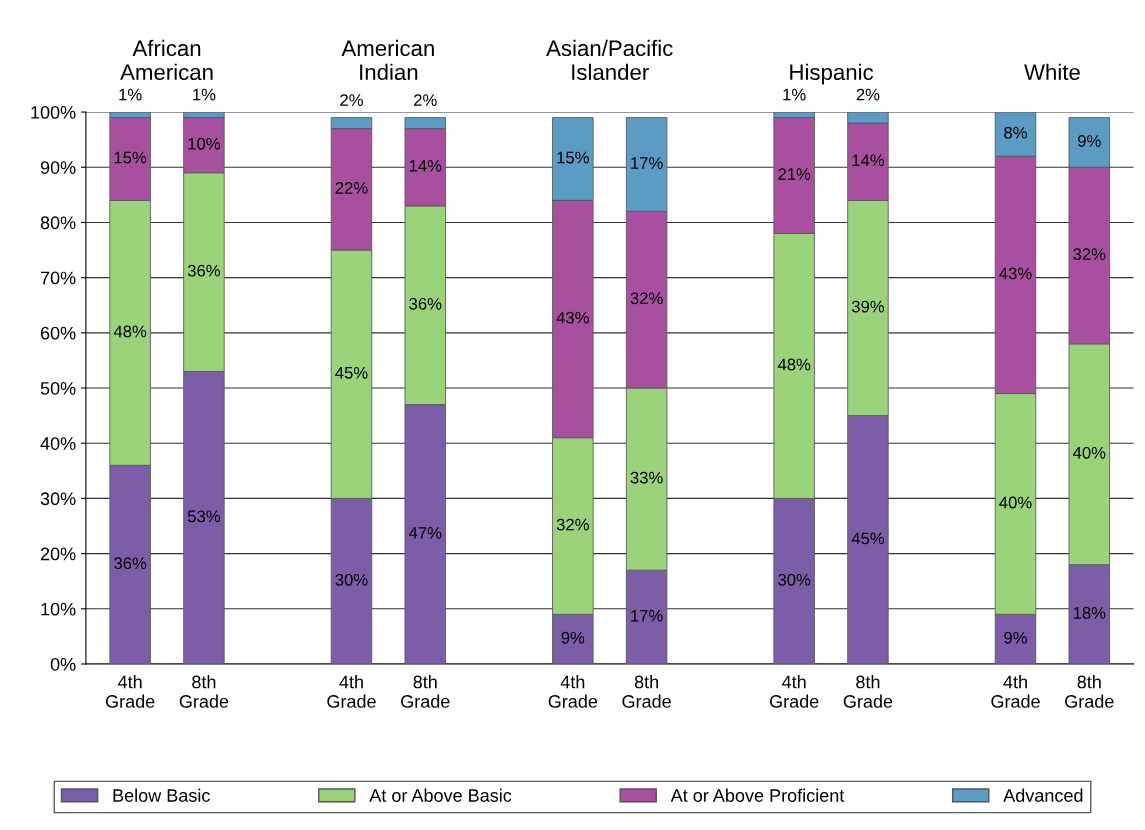 The height and width of the screenshot is (830, 1145). What do you see at coordinates (609, 60) in the screenshot?
I see `text: Asian/Pacific Islander` at bounding box center [609, 60].